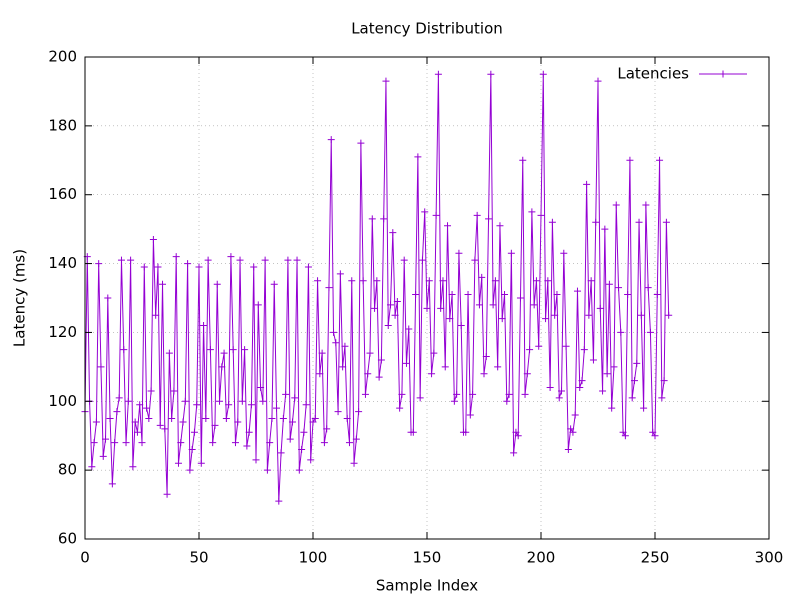 The image size is (800, 600). Describe the element at coordinates (427, 558) in the screenshot. I see `x-tick-label: 150` at that location.